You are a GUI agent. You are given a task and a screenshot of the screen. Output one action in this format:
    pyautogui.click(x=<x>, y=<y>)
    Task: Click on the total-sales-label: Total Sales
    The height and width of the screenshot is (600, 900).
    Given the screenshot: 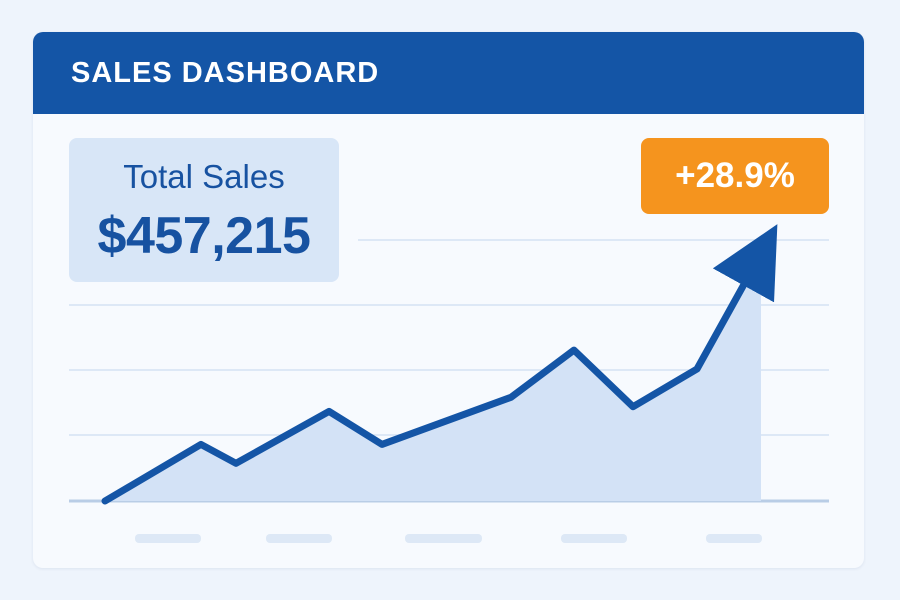 What is the action you would take?
    pyautogui.click(x=204, y=176)
    